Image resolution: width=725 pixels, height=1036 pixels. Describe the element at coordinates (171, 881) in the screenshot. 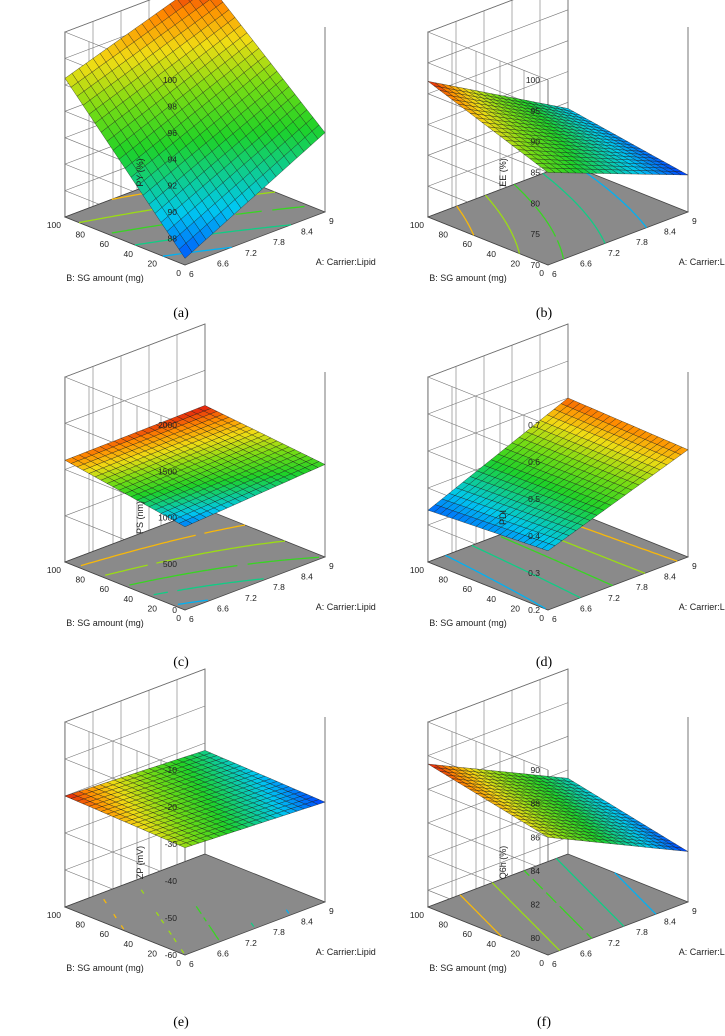

I see `z-tick-label: -40` at that location.